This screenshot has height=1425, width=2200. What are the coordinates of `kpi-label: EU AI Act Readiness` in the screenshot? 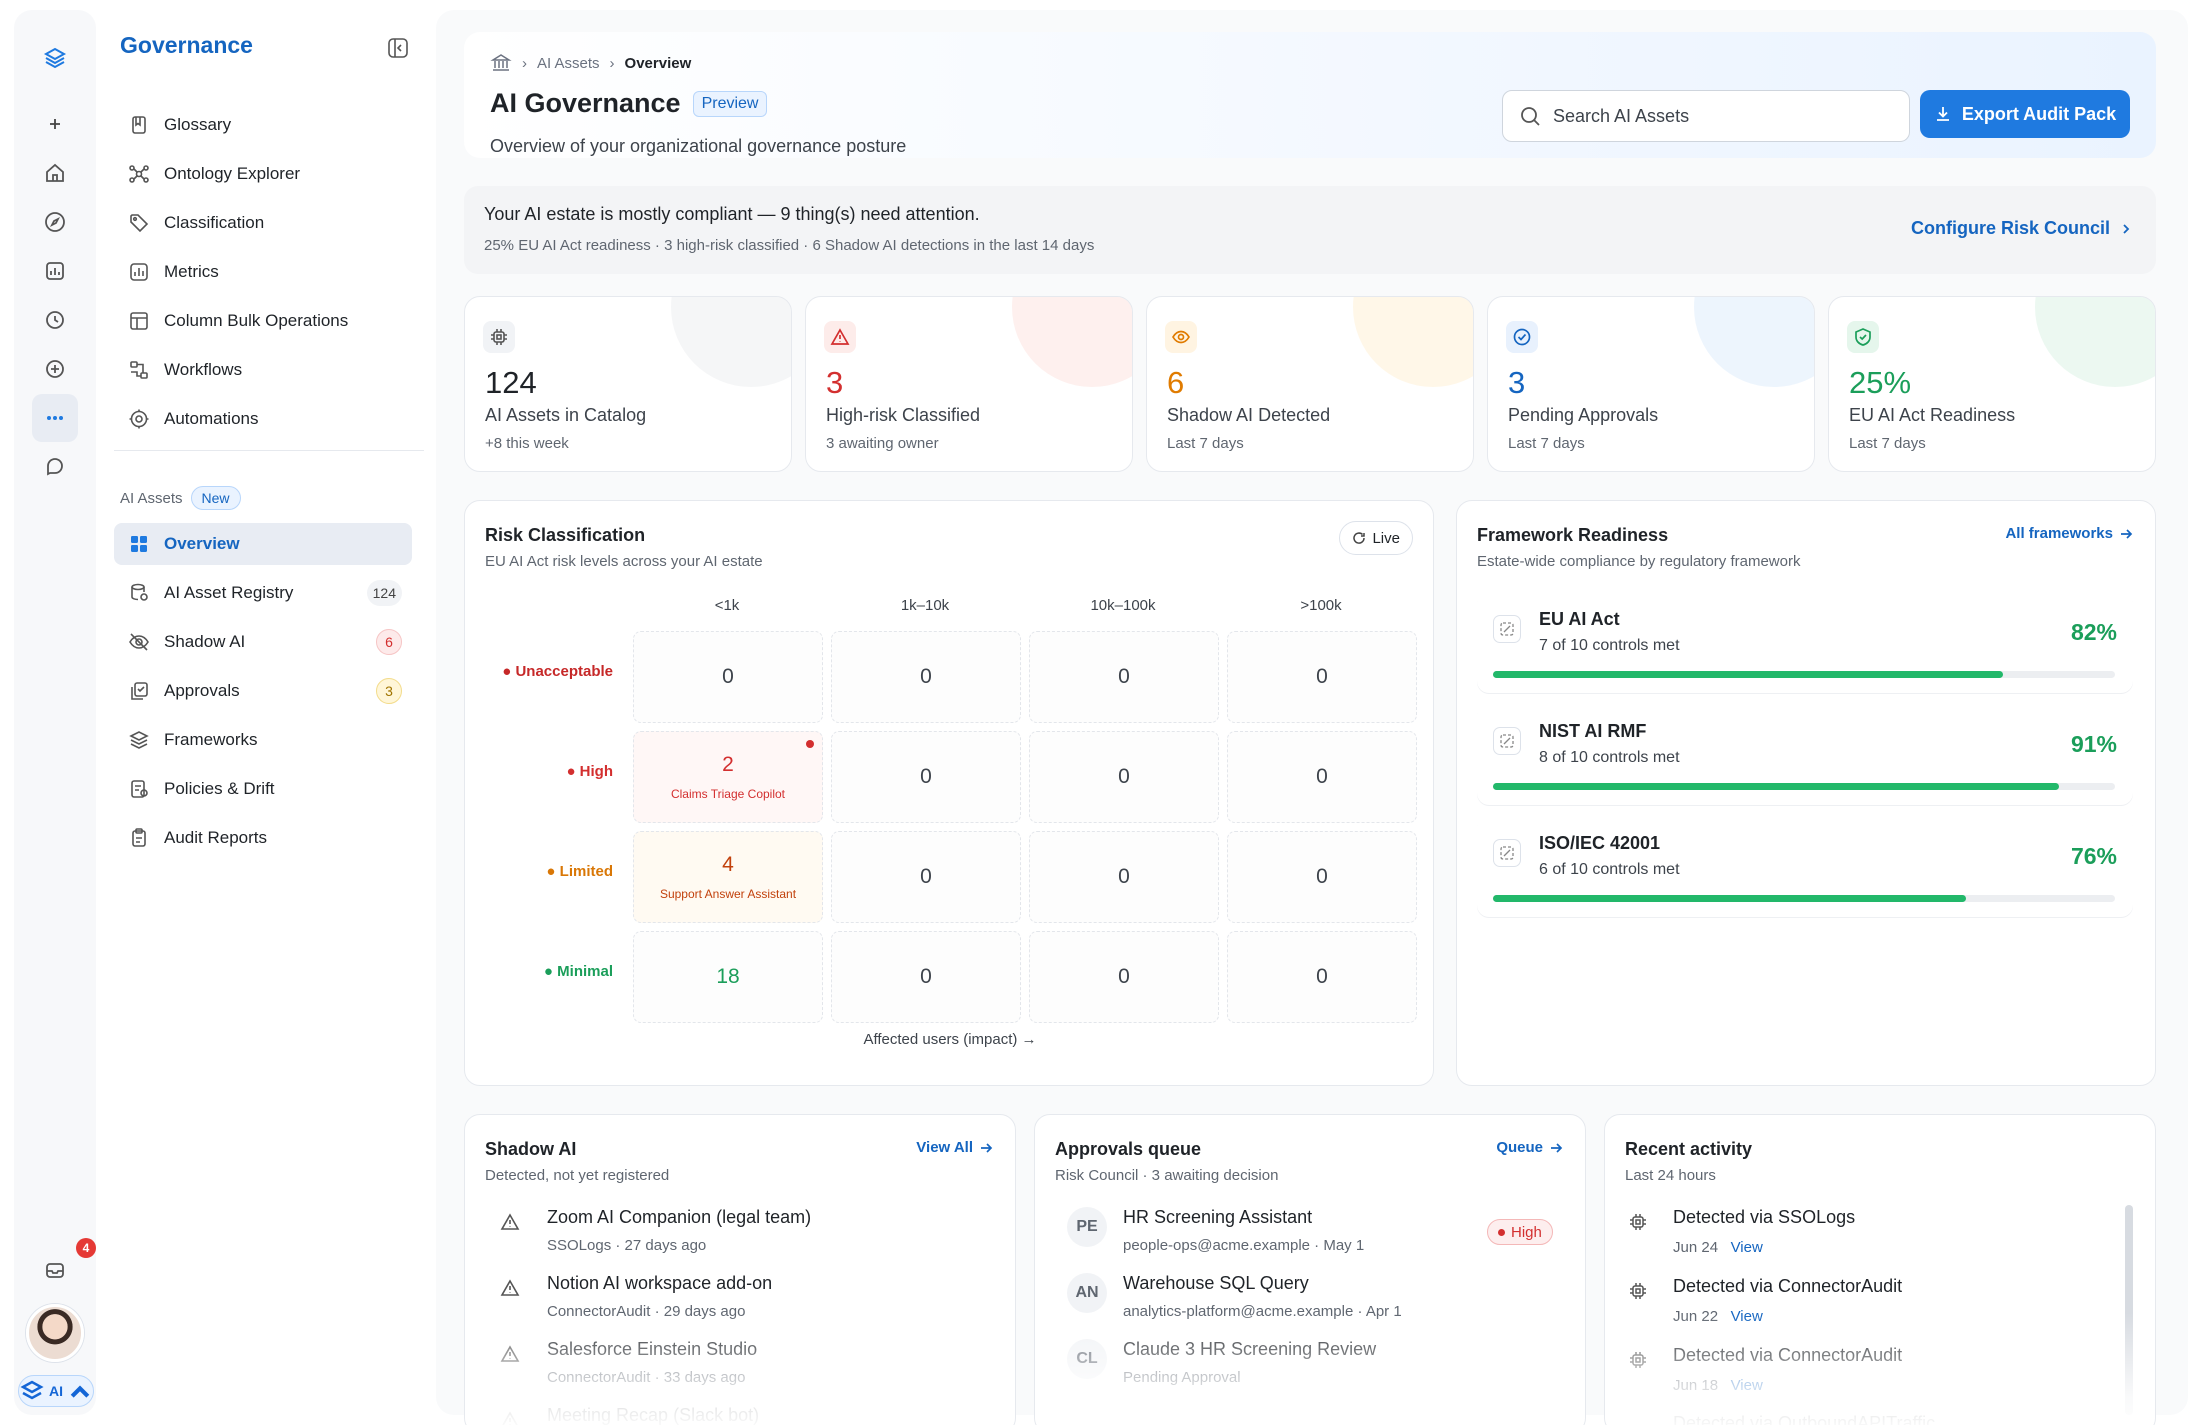 It's located at (1932, 415).